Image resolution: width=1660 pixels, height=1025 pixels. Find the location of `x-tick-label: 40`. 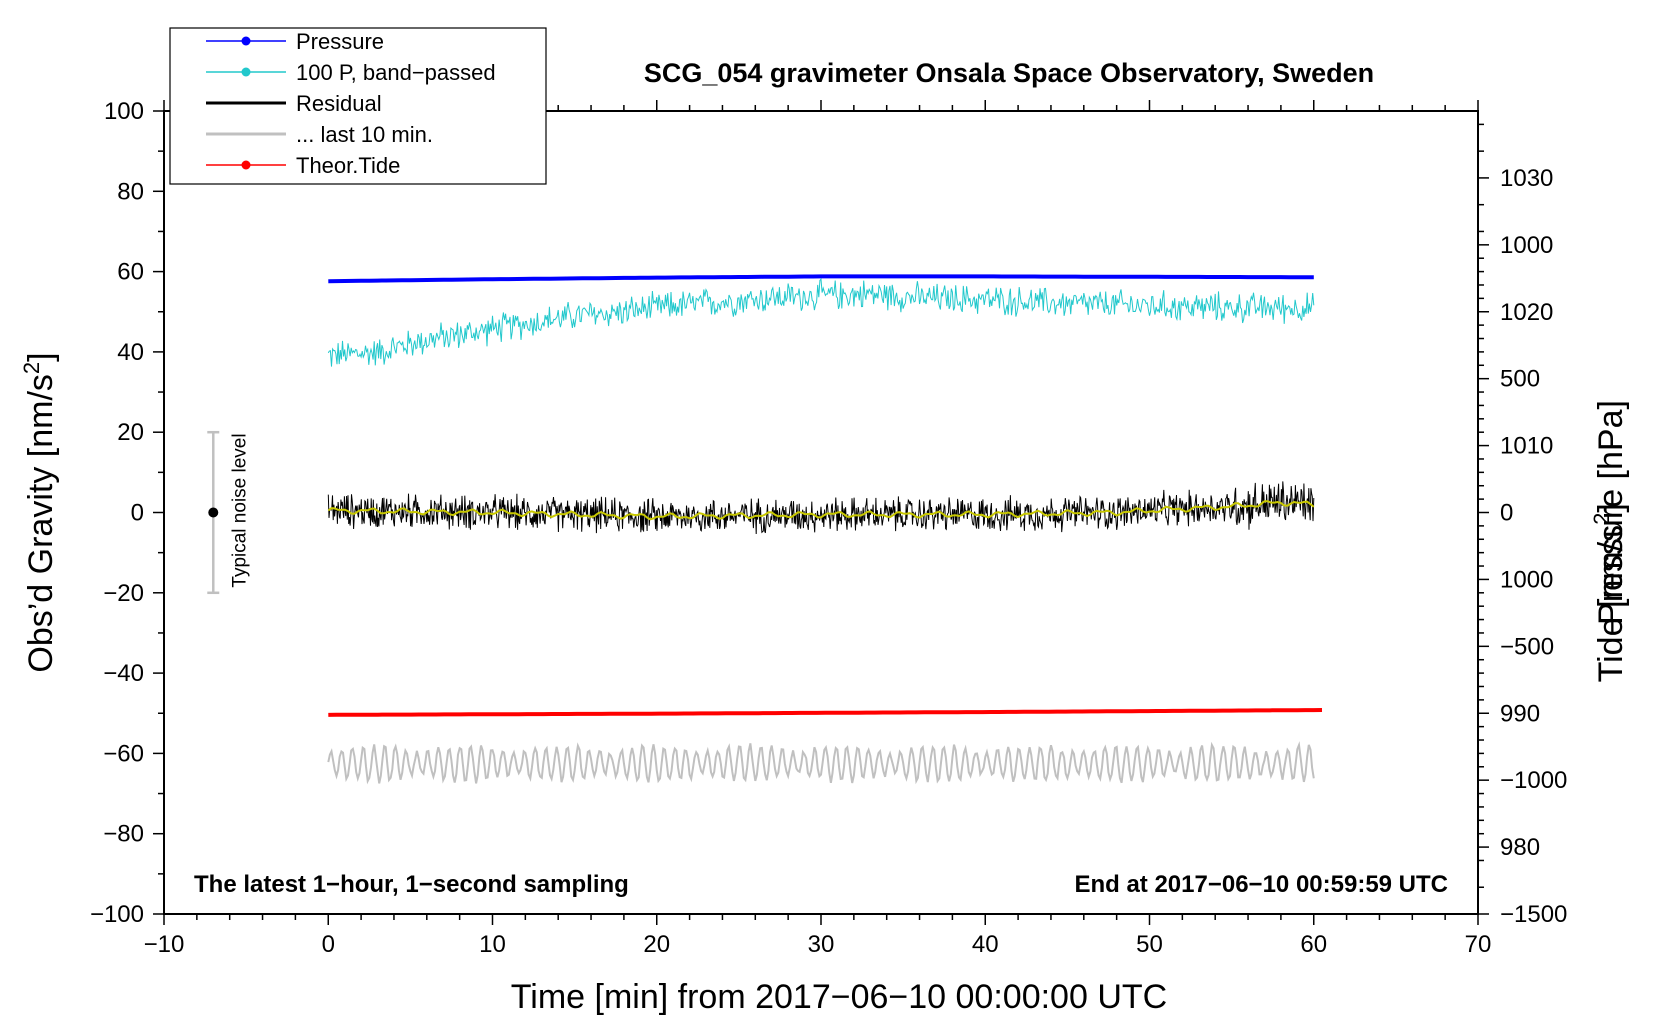

x-tick-label: 40 is located at coordinates (985, 944).